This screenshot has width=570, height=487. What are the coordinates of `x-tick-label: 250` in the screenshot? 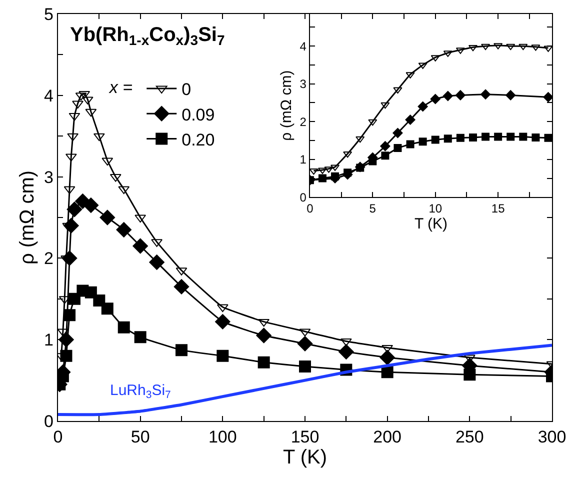 It's located at (469, 437).